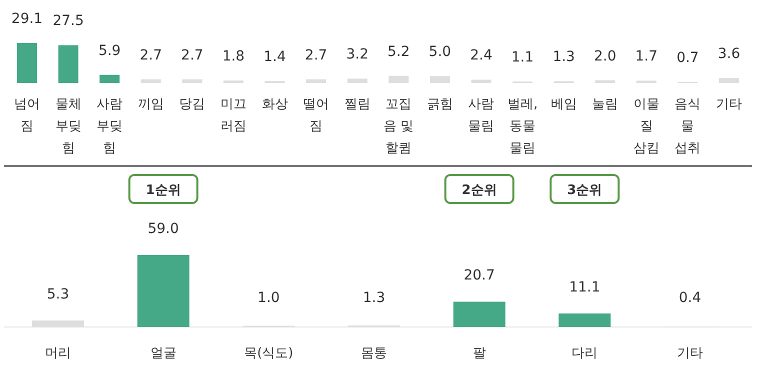  I want to click on data-label: 5.0, so click(440, 52).